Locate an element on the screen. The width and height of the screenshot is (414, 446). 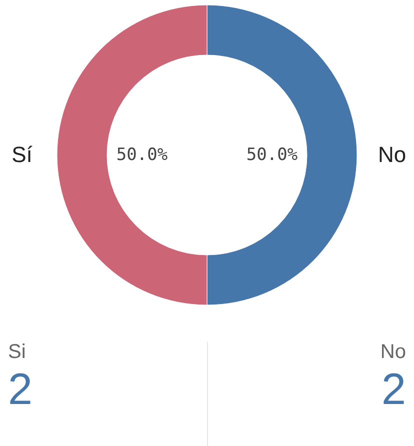
category-label: No is located at coordinates (392, 352).